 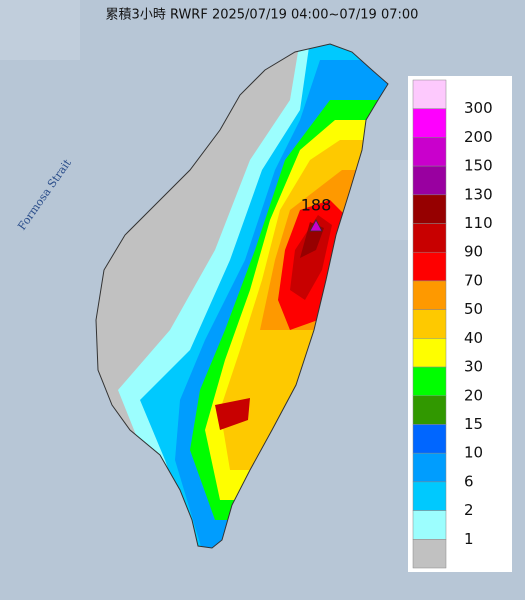 I want to click on legend-label: 70, so click(x=473, y=280).